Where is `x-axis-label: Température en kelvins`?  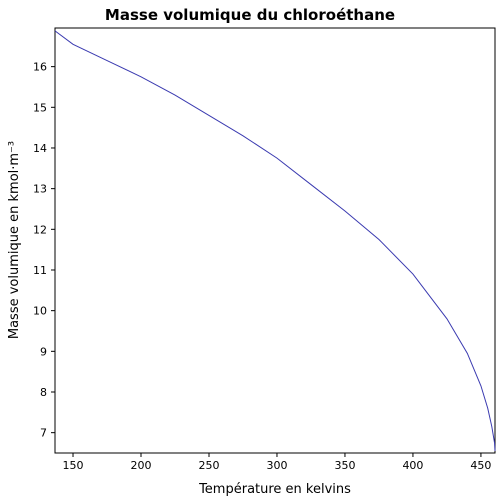
x-axis-label: Température en kelvins is located at coordinates (274, 489).